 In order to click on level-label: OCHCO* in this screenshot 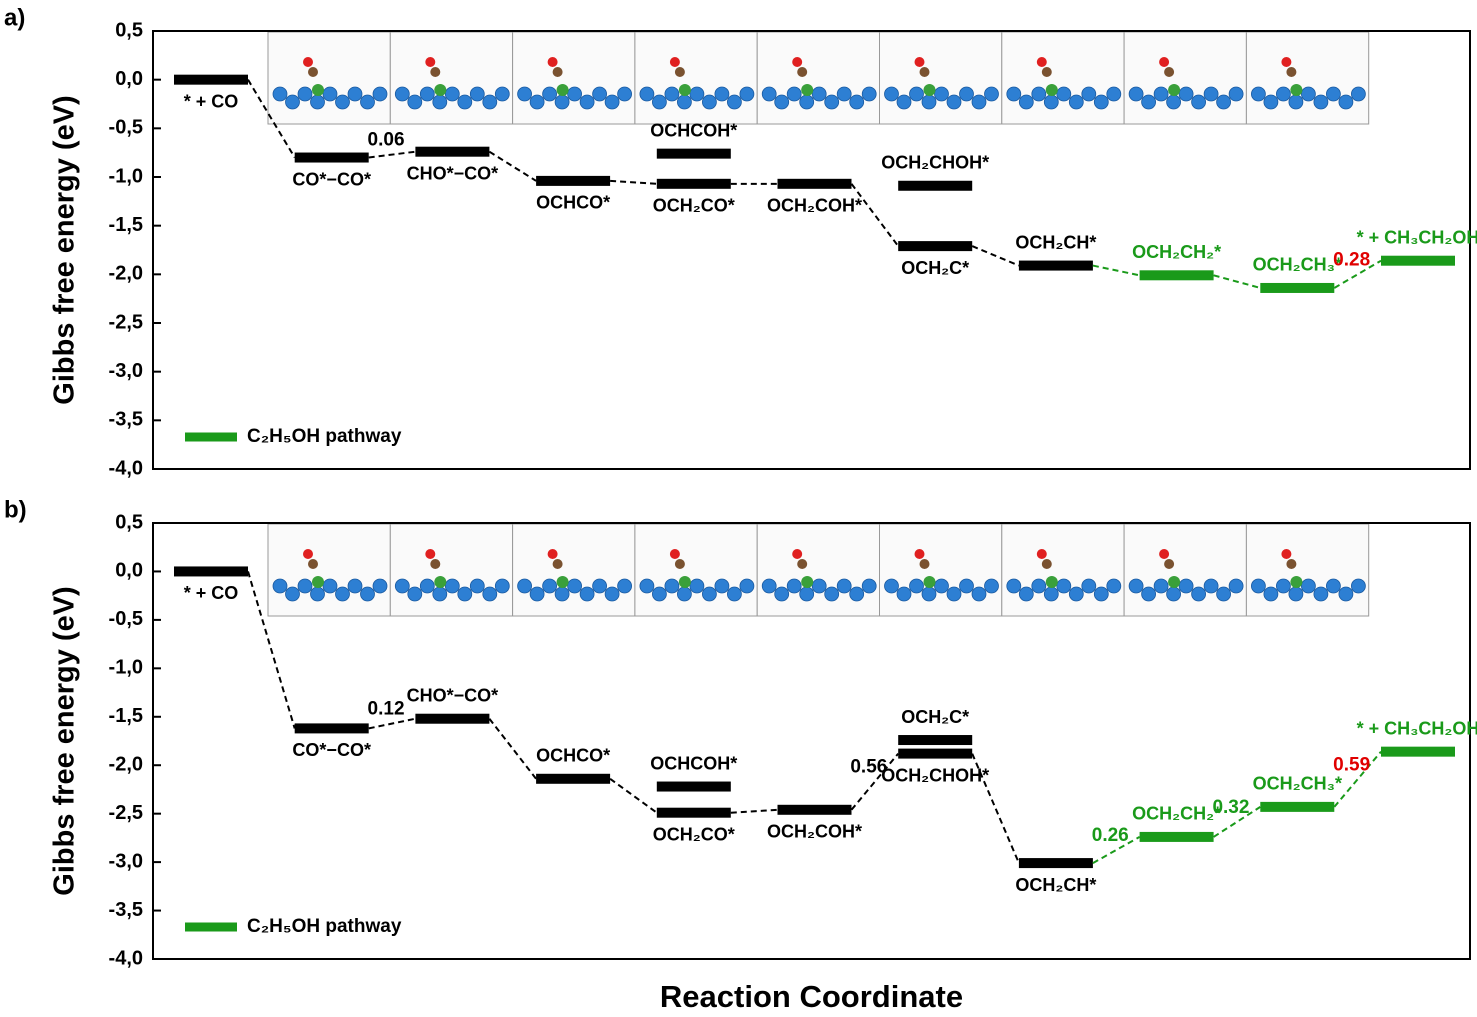, I will do `click(573, 756)`.